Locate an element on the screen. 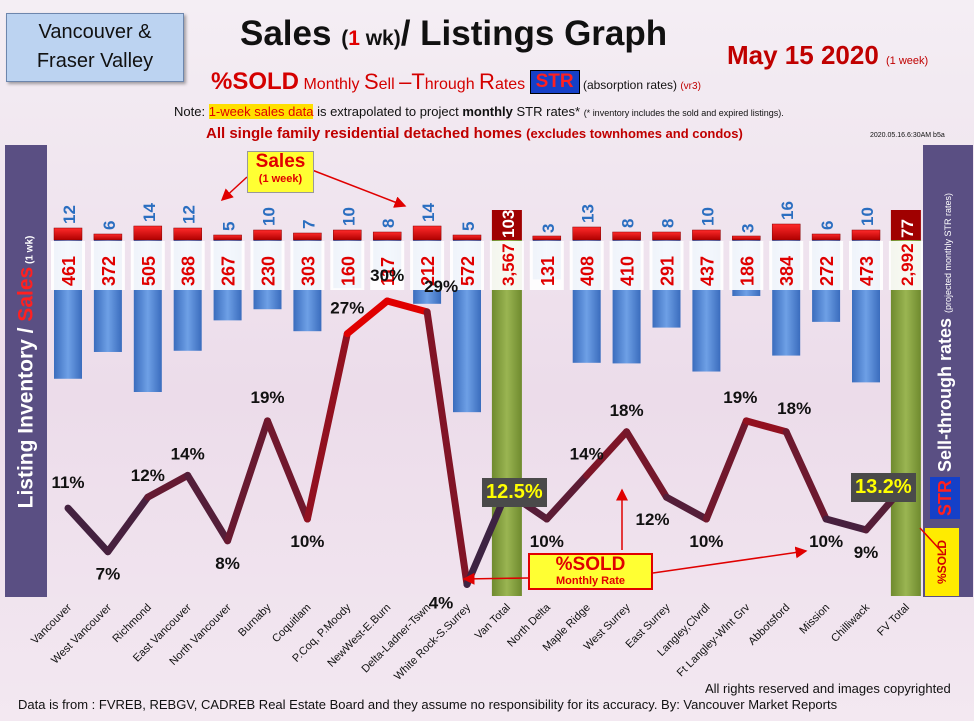  sub-ates: ates is located at coordinates (512, 84).